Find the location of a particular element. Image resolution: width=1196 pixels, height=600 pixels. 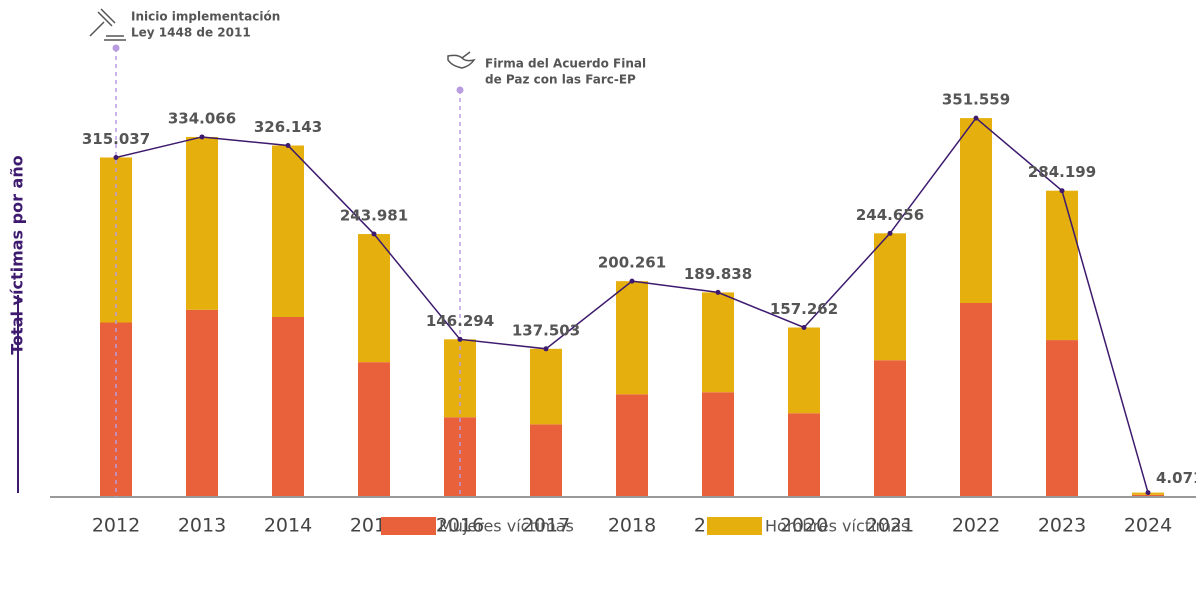

value-label: 243.981 is located at coordinates (374, 216).